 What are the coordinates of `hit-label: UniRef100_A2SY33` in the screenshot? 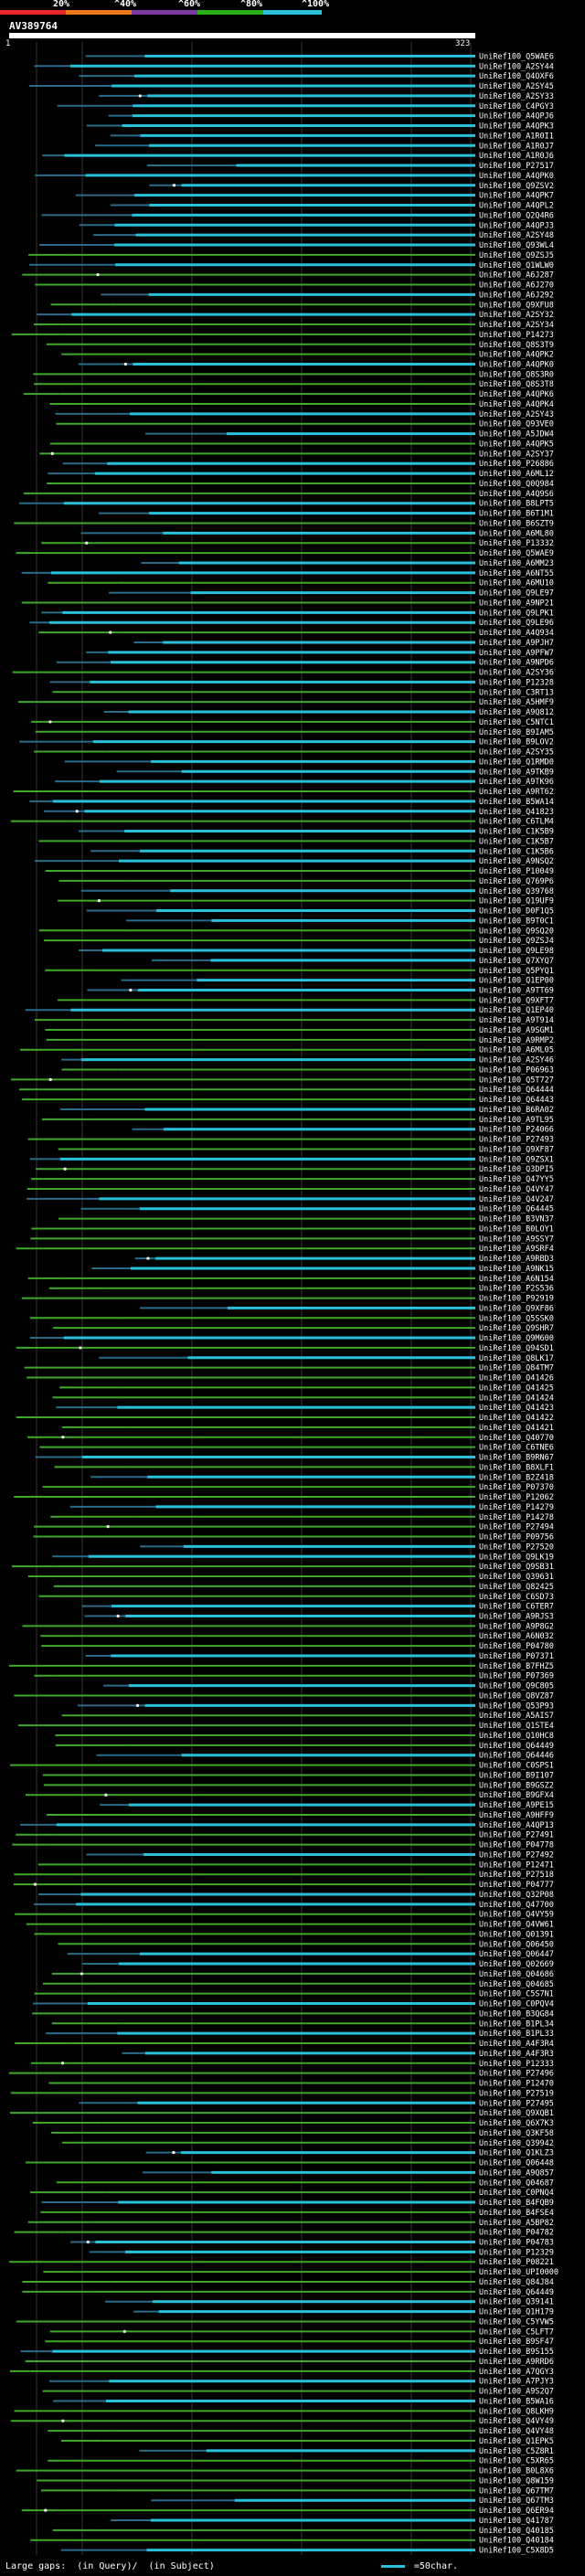 It's located at (516, 96).